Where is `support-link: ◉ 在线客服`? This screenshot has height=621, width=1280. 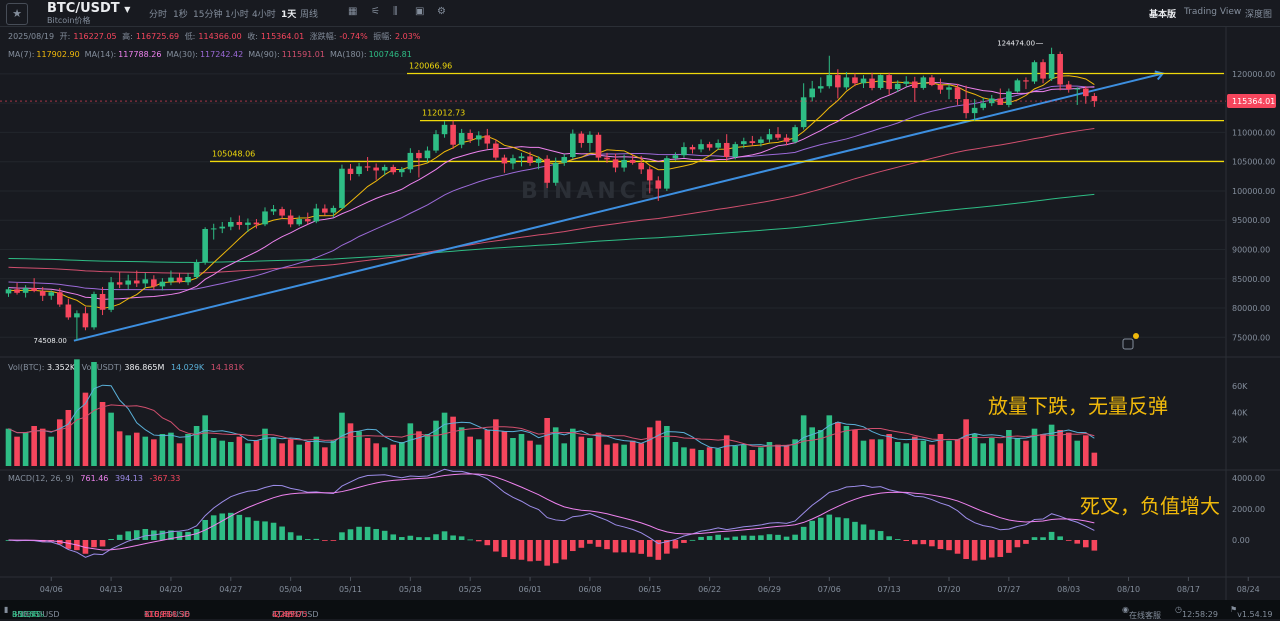
support-link: ◉ 在线客服 is located at coordinates (1125, 609).